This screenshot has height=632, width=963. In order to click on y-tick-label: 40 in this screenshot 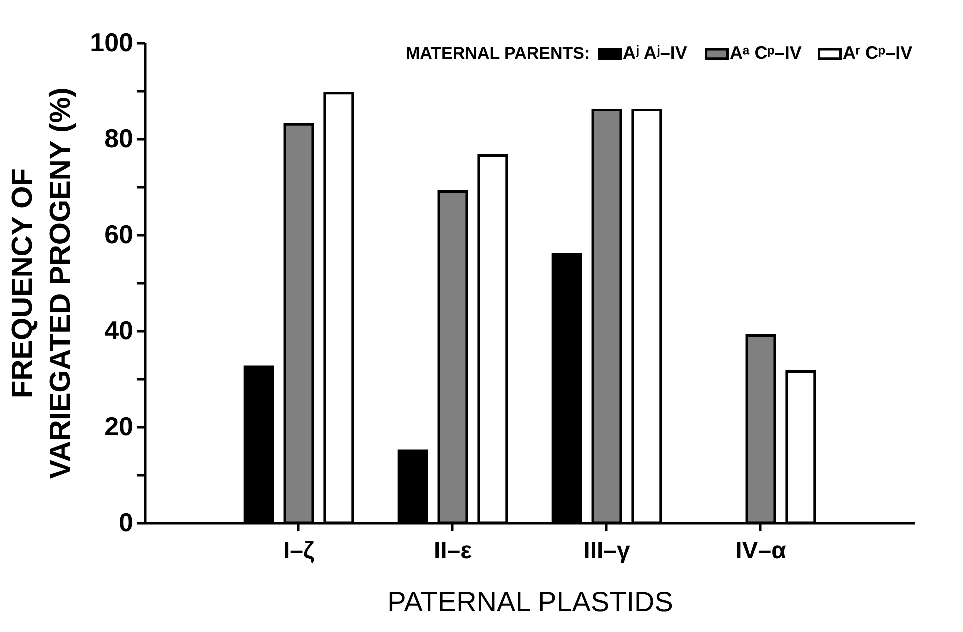, I will do `click(119, 331)`.